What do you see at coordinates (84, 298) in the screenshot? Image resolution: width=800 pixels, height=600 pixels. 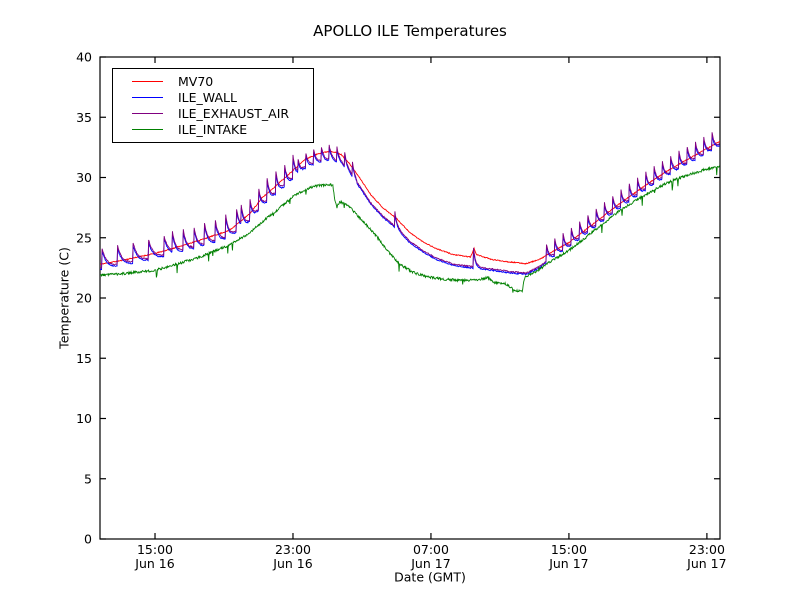 I see `y-tick-label: 20` at bounding box center [84, 298].